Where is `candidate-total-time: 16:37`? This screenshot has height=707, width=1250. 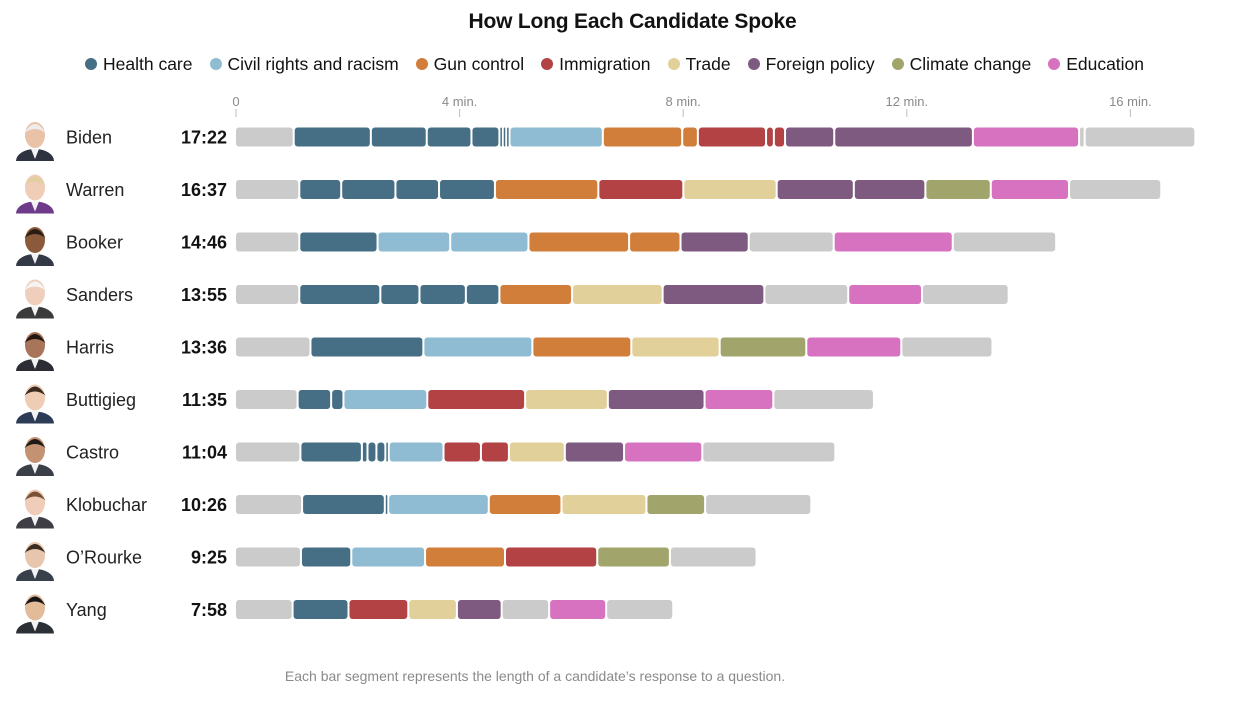
candidate-total-time: 16:37 is located at coordinates (204, 190).